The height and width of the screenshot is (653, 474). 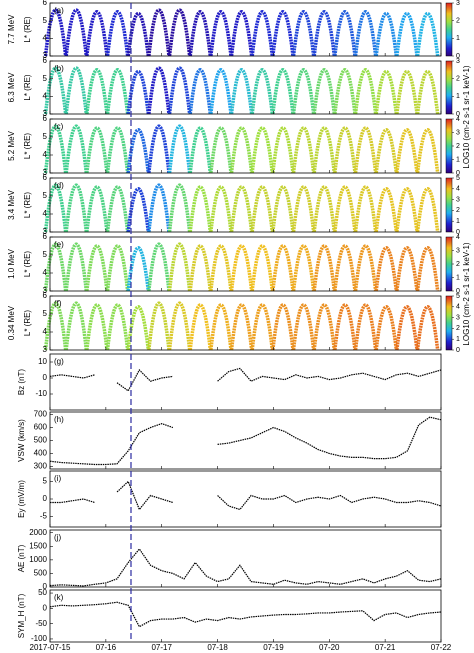 What do you see at coordinates (41, 440) in the screenshot?
I see `y-tick-label: 500` at bounding box center [41, 440].